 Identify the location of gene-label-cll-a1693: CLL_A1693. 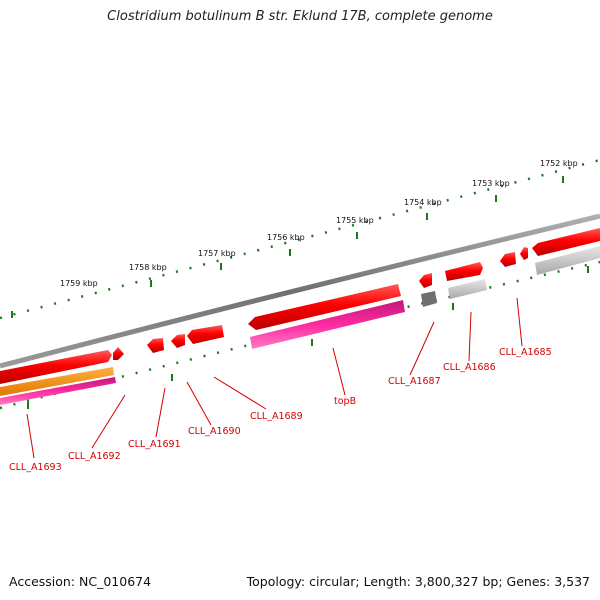
(35, 467).